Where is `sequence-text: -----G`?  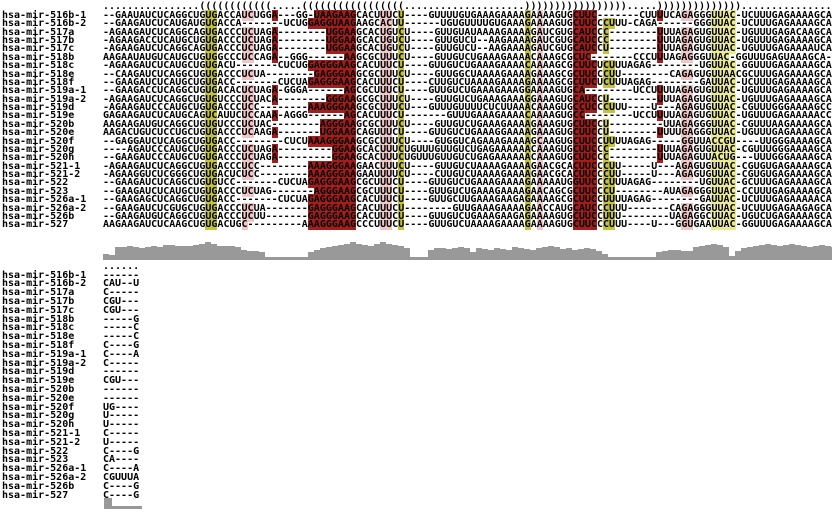
sequence-text: -----G is located at coordinates (121, 319).